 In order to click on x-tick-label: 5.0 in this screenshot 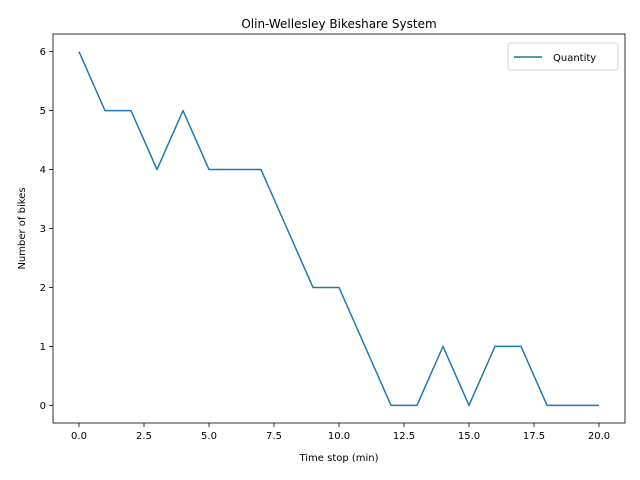, I will do `click(209, 436)`.